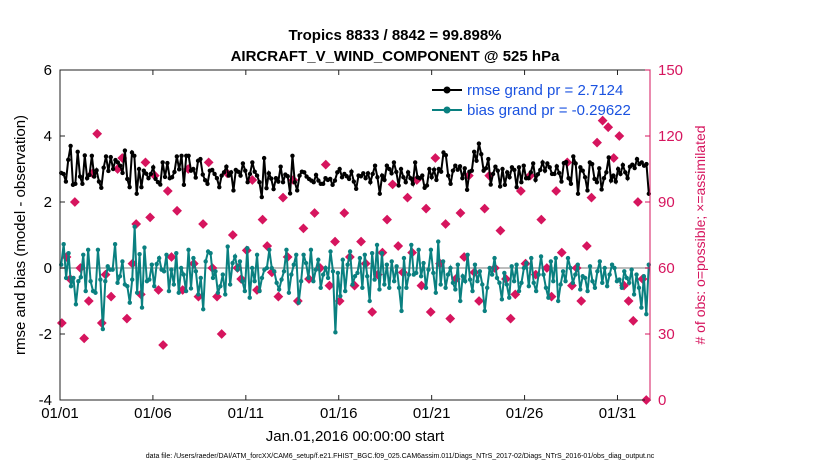 This screenshot has height=470, width=830. I want to click on y-tick-label: 6, so click(48, 70).